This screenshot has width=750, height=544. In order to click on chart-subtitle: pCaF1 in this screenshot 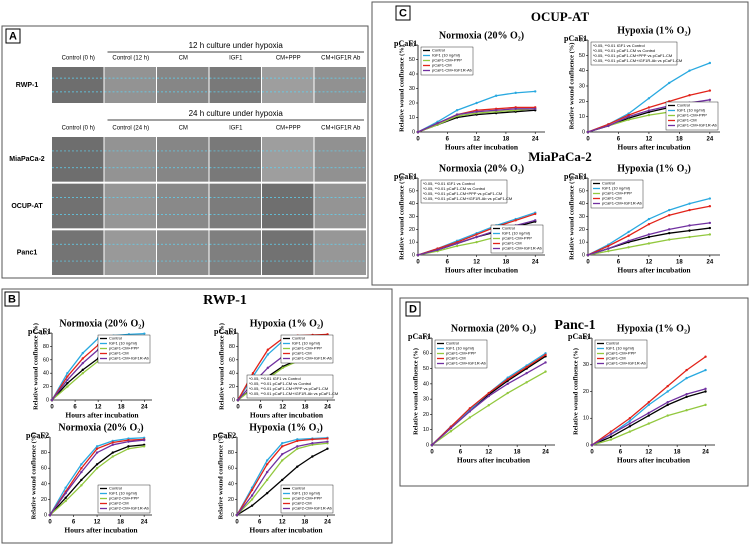, I will do `click(579, 336)`.